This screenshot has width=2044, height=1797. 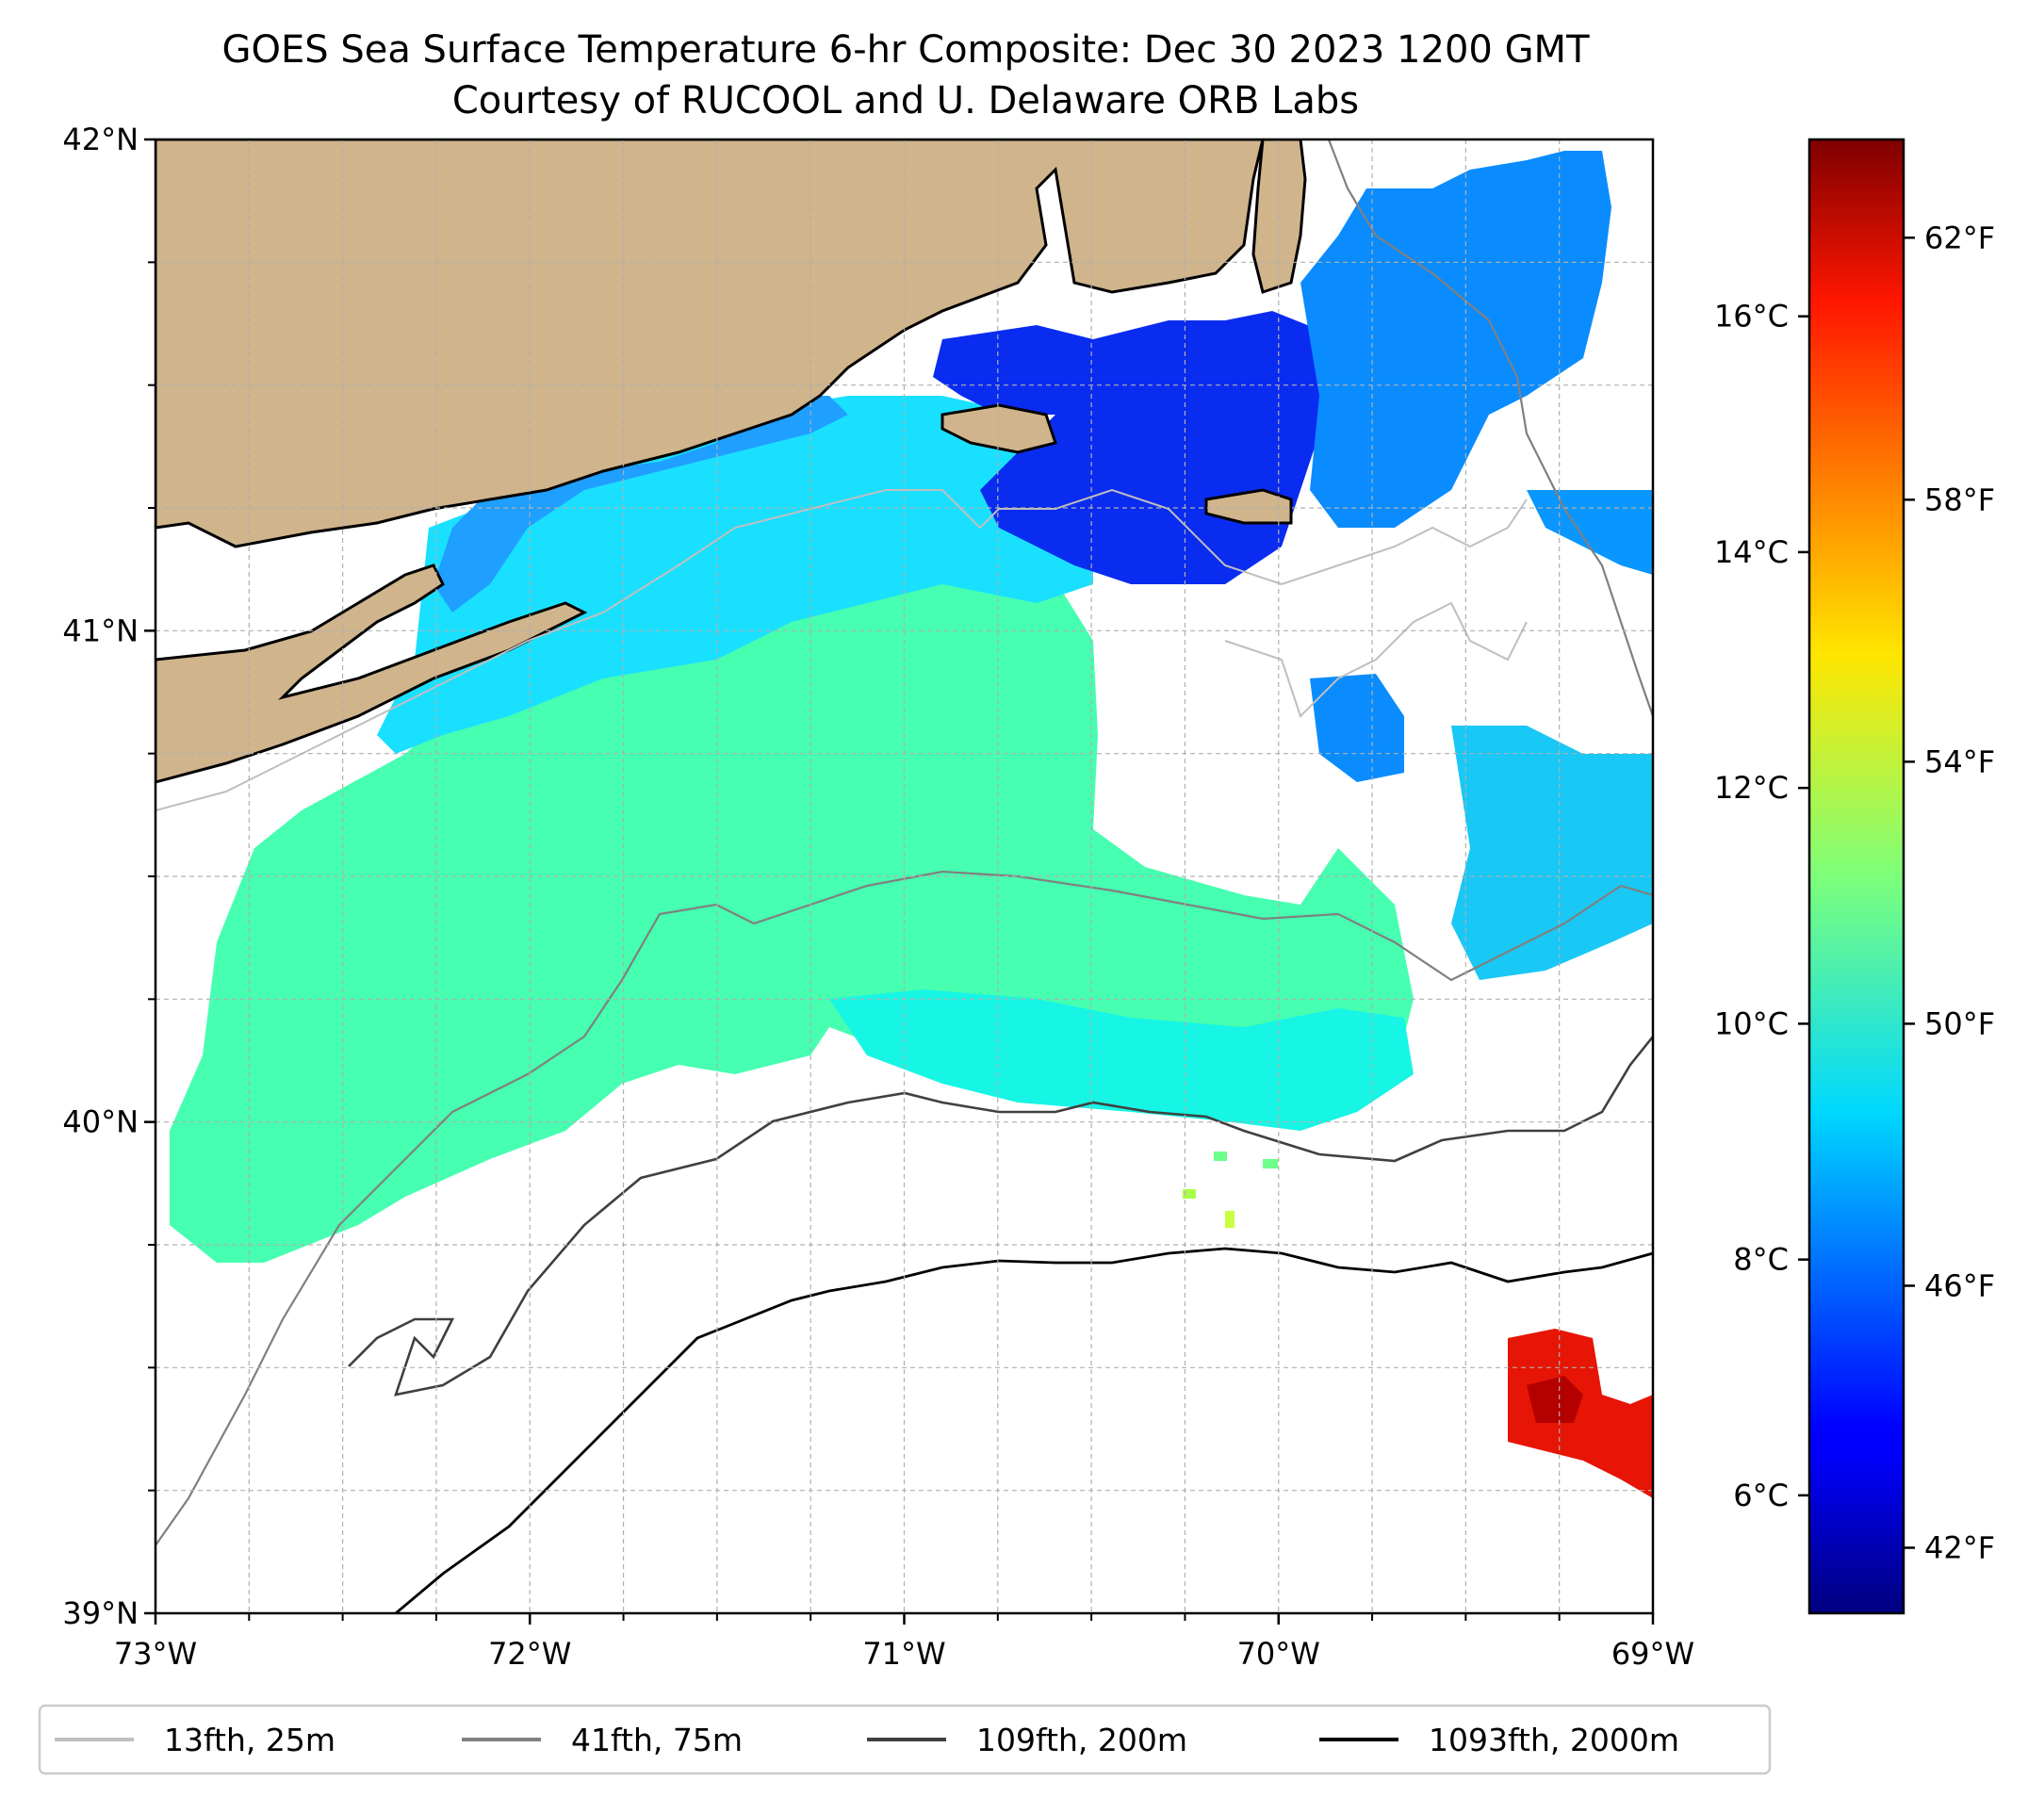 I want to click on isobath-75m-ne, so click(x=1490, y=428).